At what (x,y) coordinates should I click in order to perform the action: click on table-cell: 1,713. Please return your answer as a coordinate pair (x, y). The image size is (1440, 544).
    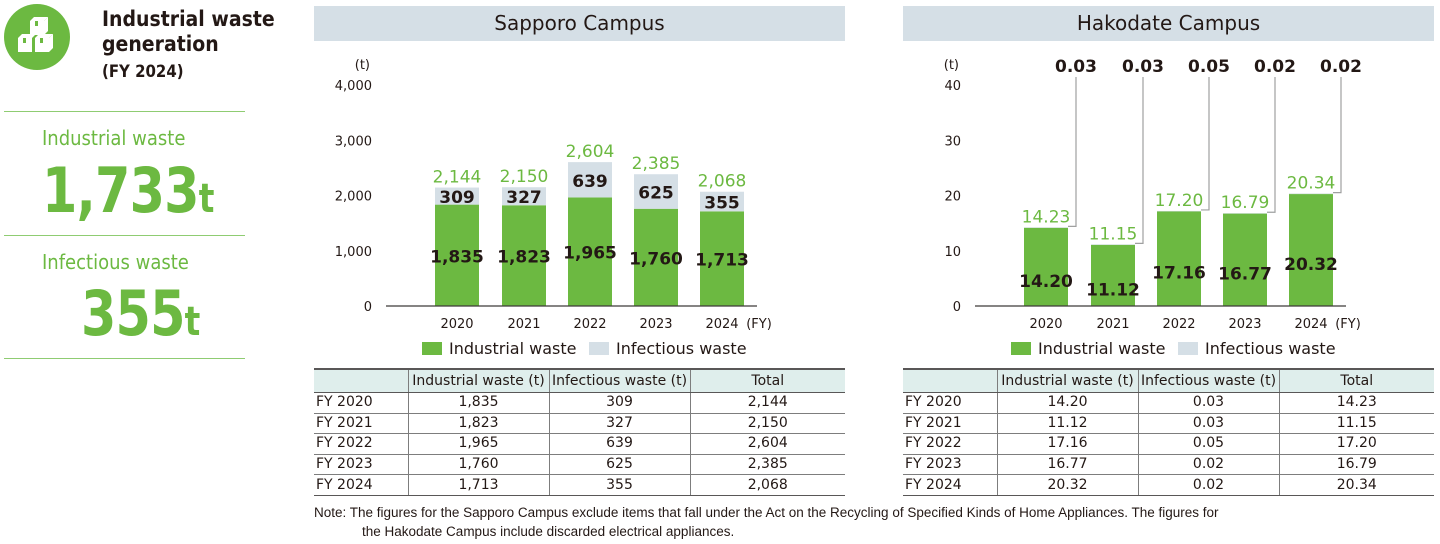
    Looking at the image, I should click on (478, 485).